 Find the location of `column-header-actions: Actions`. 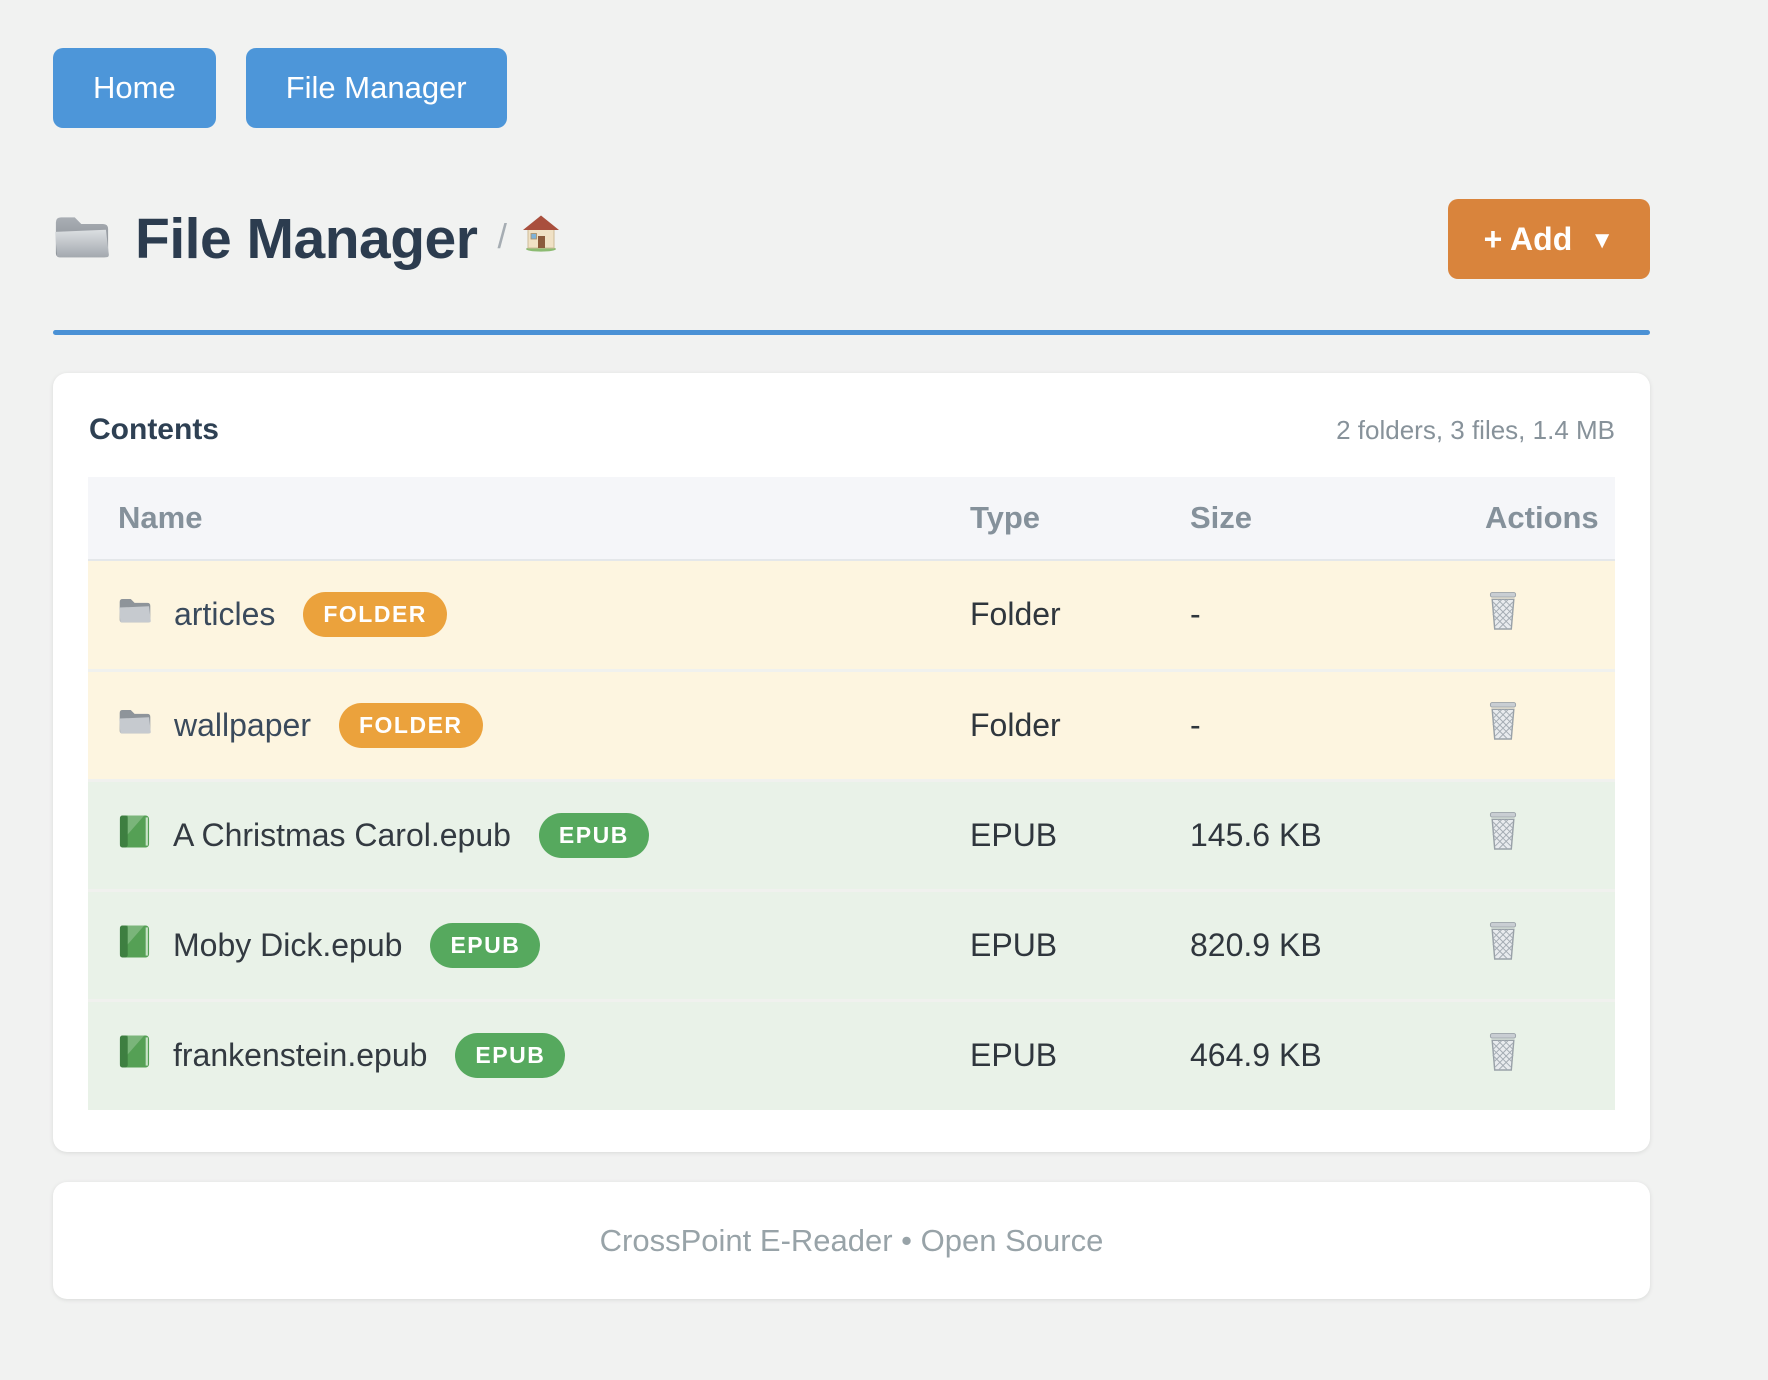

column-header-actions: Actions is located at coordinates (1535, 519).